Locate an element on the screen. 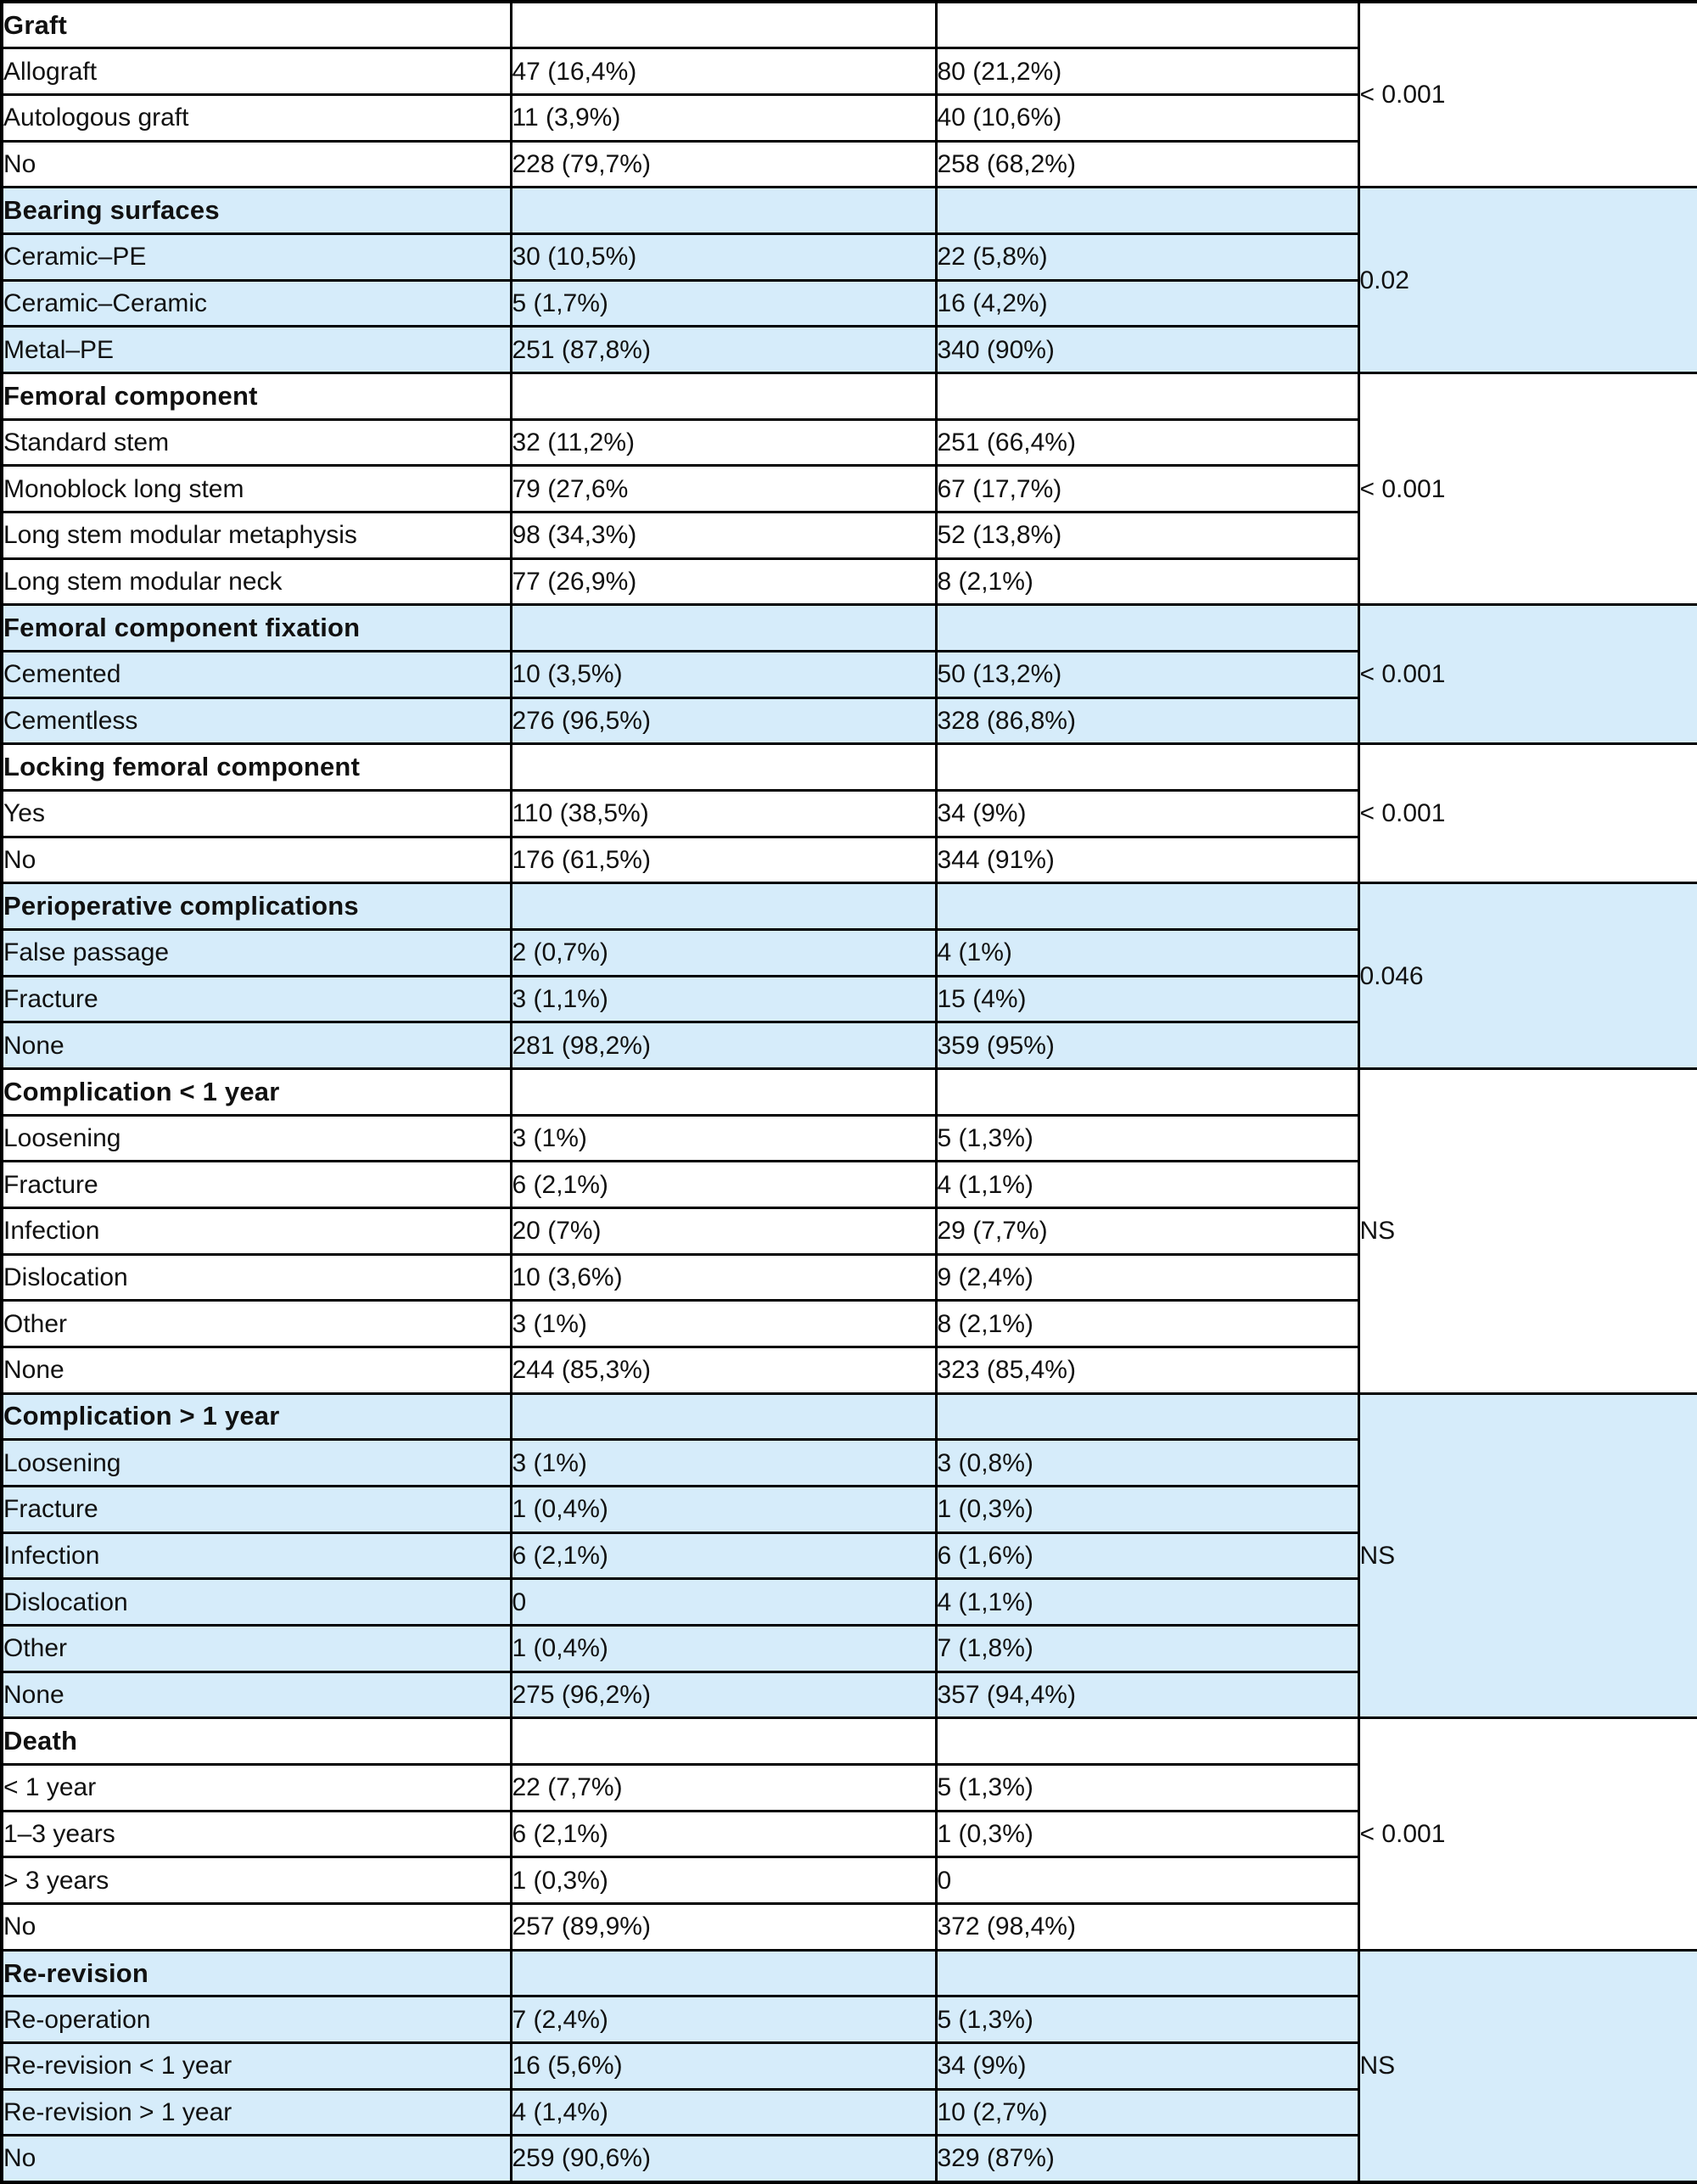  value-cell: 15 (4%) is located at coordinates (1147, 999).